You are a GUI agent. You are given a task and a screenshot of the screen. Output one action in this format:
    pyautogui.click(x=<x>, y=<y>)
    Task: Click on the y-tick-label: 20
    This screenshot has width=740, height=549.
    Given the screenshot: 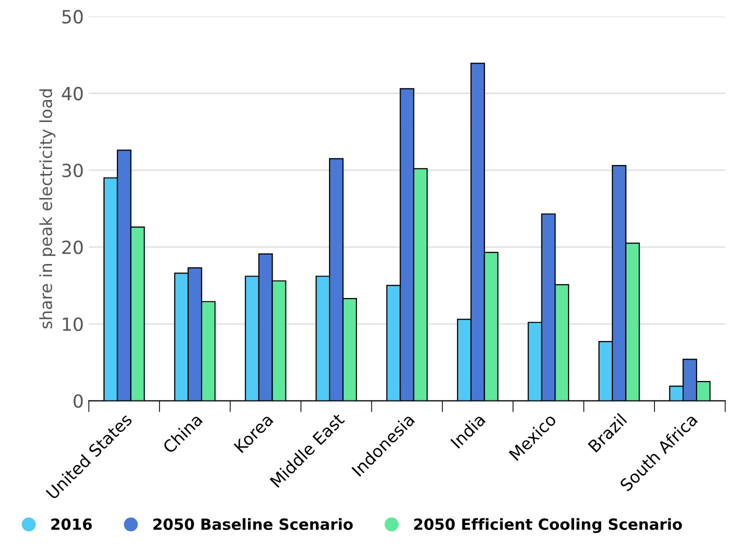 What is the action you would take?
    pyautogui.click(x=72, y=247)
    